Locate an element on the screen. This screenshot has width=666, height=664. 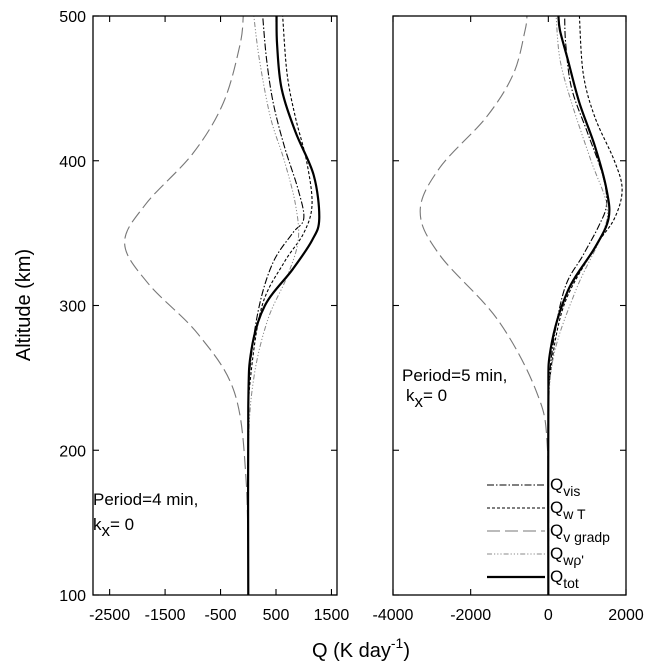
legend-label-vgradp: Qv gradp is located at coordinates (580, 533).